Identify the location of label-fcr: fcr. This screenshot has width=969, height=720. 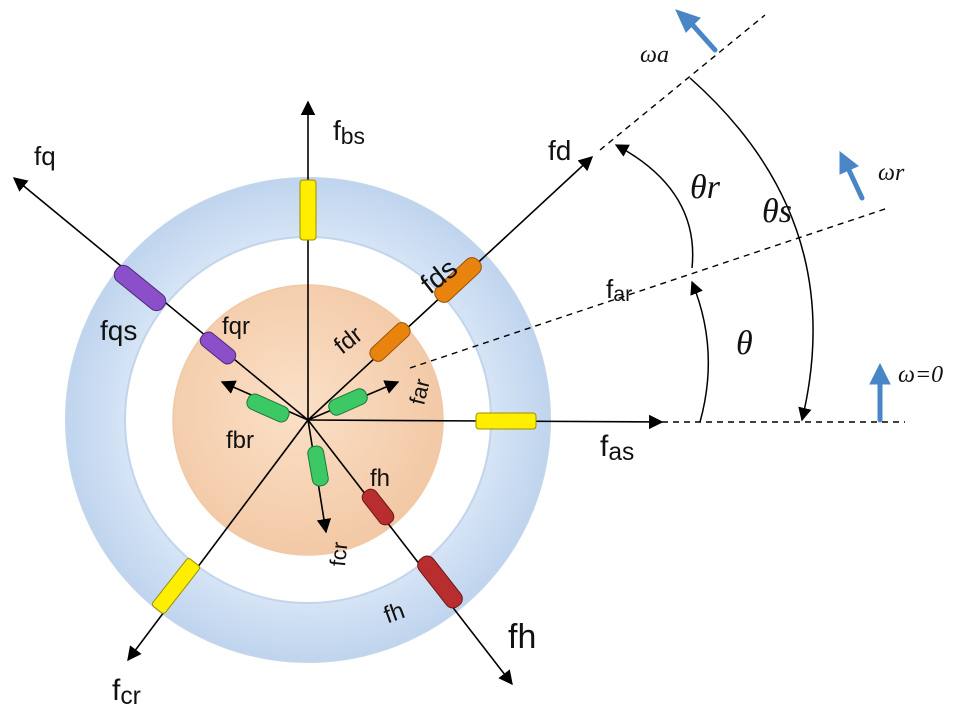
(126, 692).